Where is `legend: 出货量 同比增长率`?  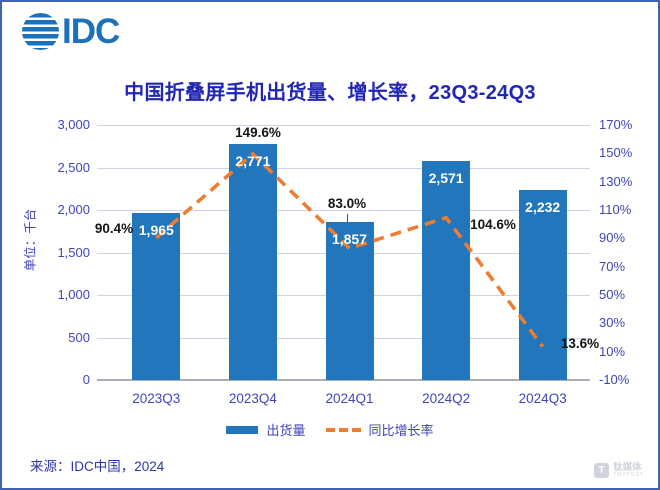
legend: 出货量 同比增长率 is located at coordinates (330, 429).